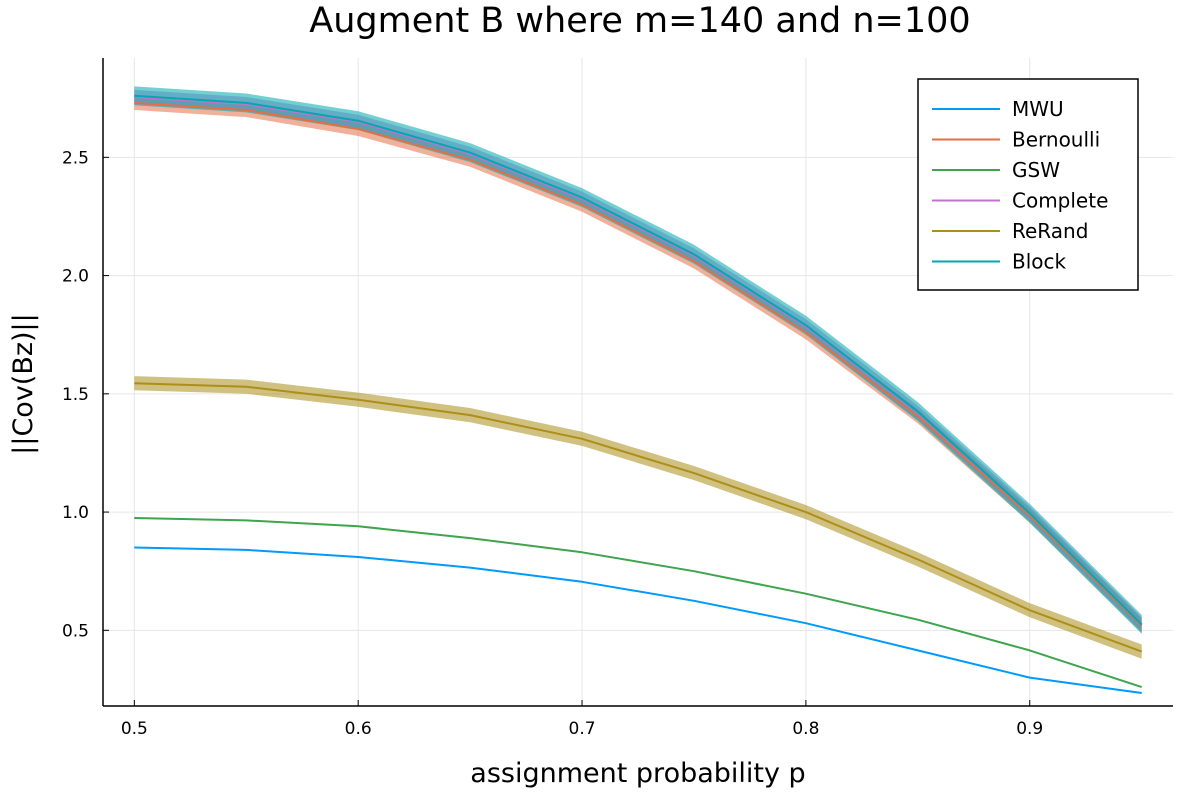  What do you see at coordinates (23, 384) in the screenshot?
I see `y-axis-label: ||Cov(Bz)||` at bounding box center [23, 384].